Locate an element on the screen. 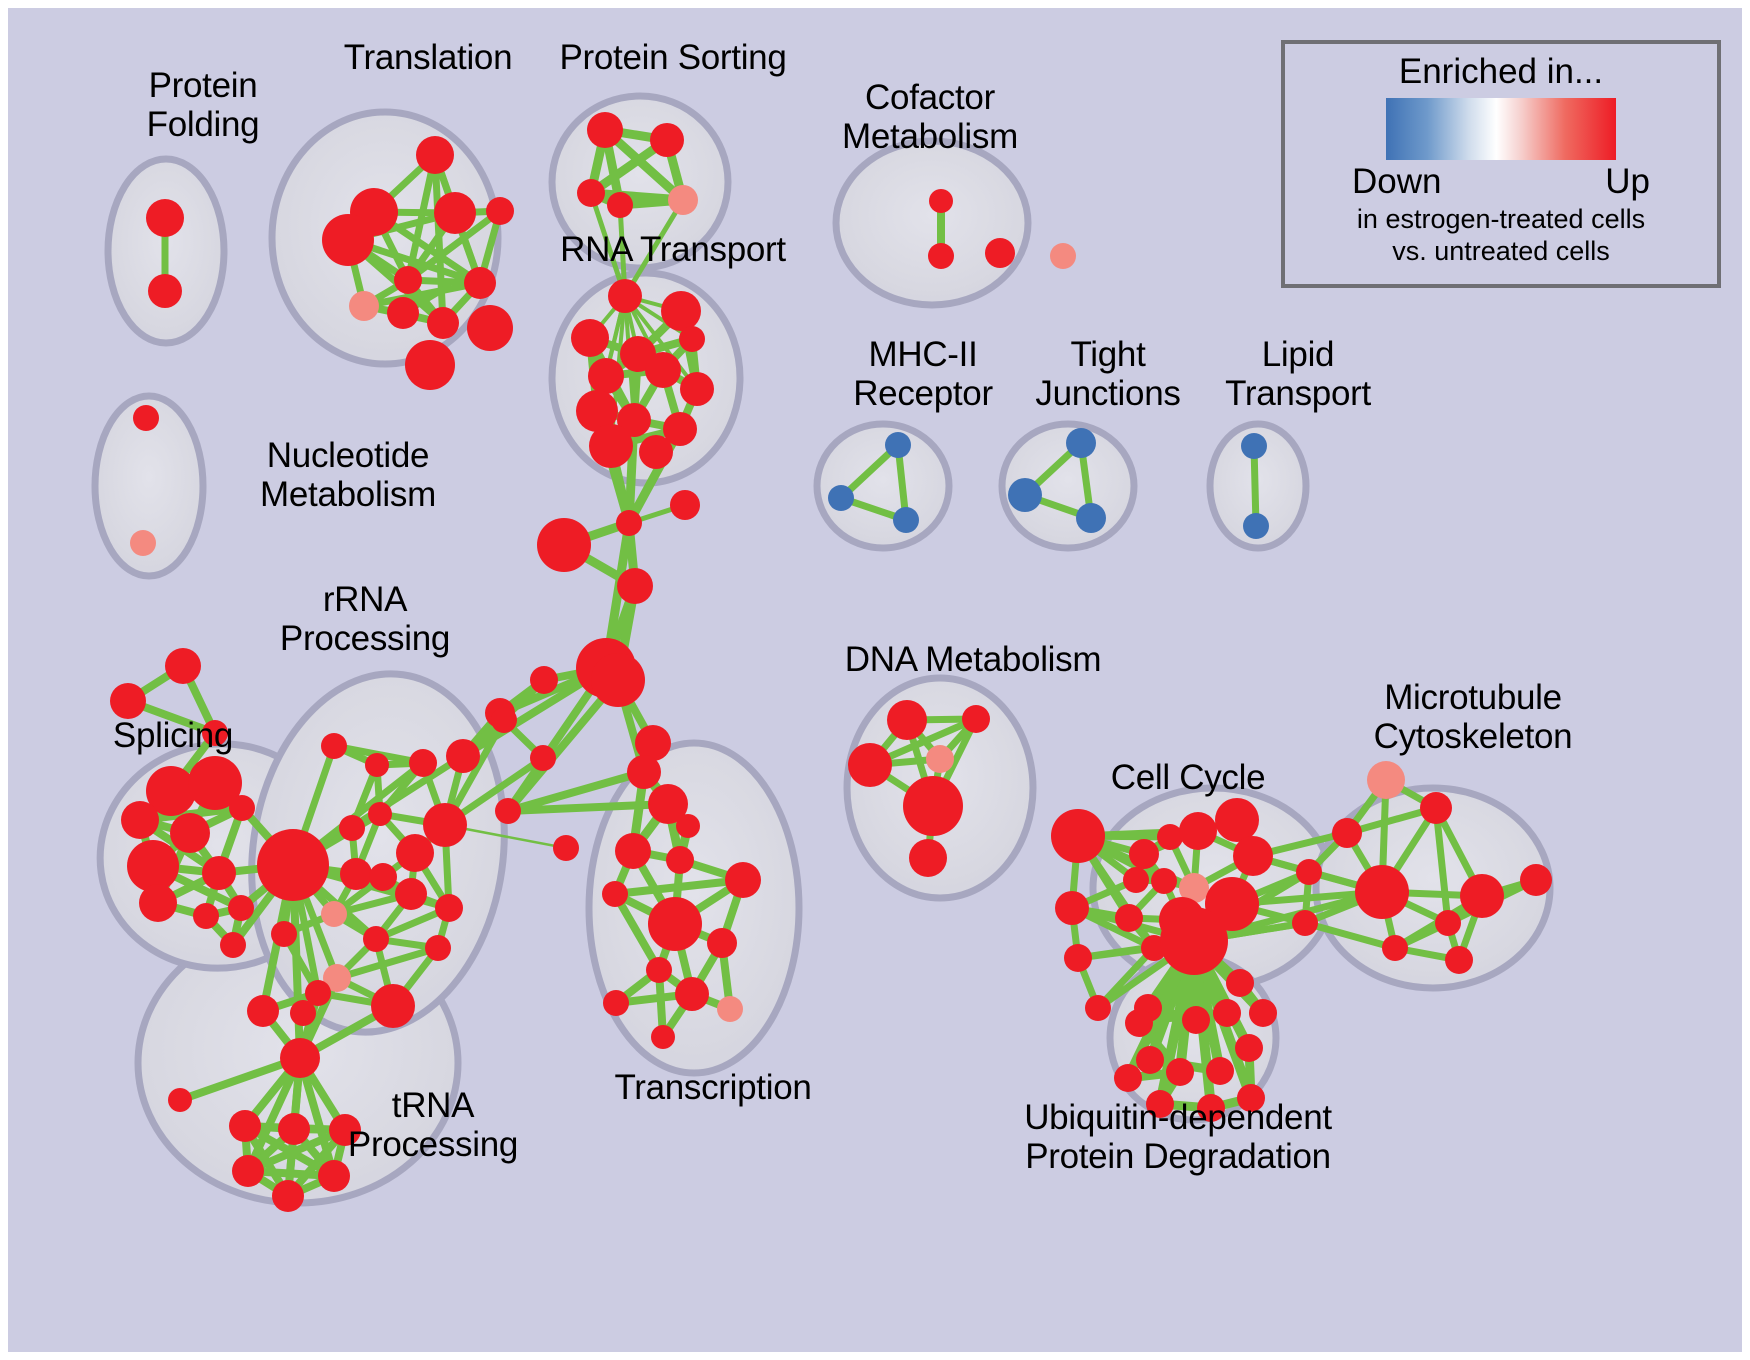 This screenshot has height=1360, width=1750. hull-cofactor is located at coordinates (932, 223).